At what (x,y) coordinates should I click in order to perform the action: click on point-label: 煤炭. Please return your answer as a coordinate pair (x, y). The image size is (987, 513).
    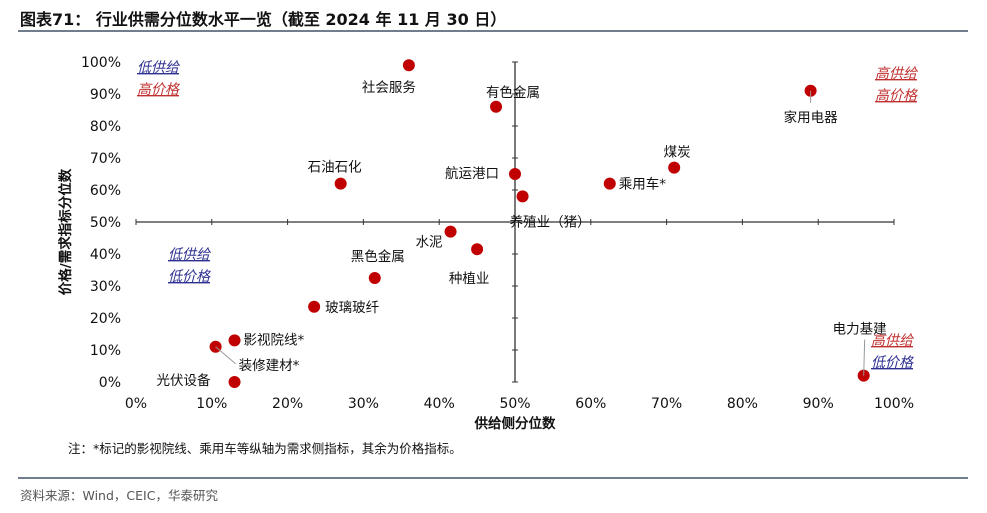
    Looking at the image, I should click on (677, 153).